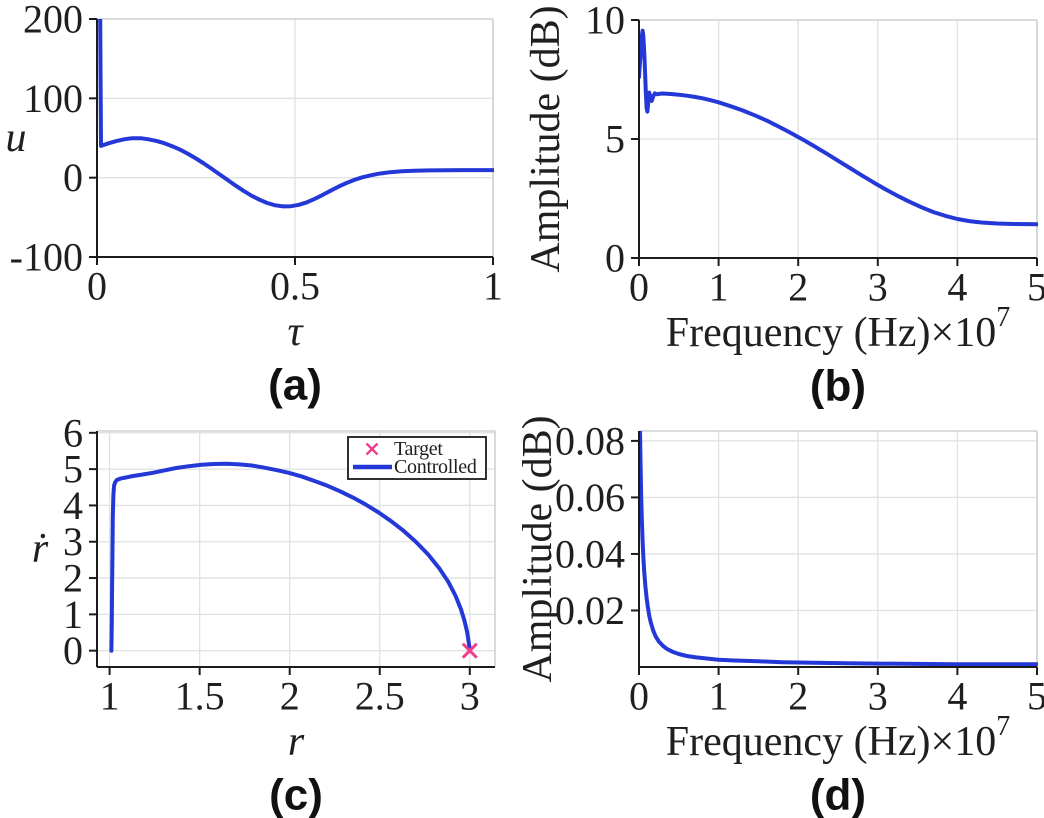  What do you see at coordinates (73, 614) in the screenshot?
I see `y-tick-label: 1` at bounding box center [73, 614].